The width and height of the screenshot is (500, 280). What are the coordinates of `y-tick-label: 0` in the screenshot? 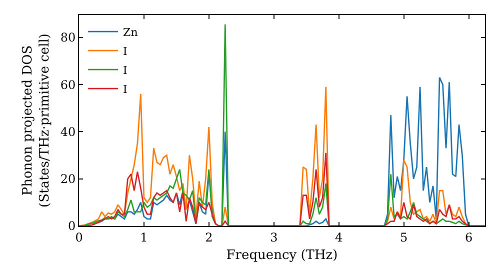 It's located at (72, 226).